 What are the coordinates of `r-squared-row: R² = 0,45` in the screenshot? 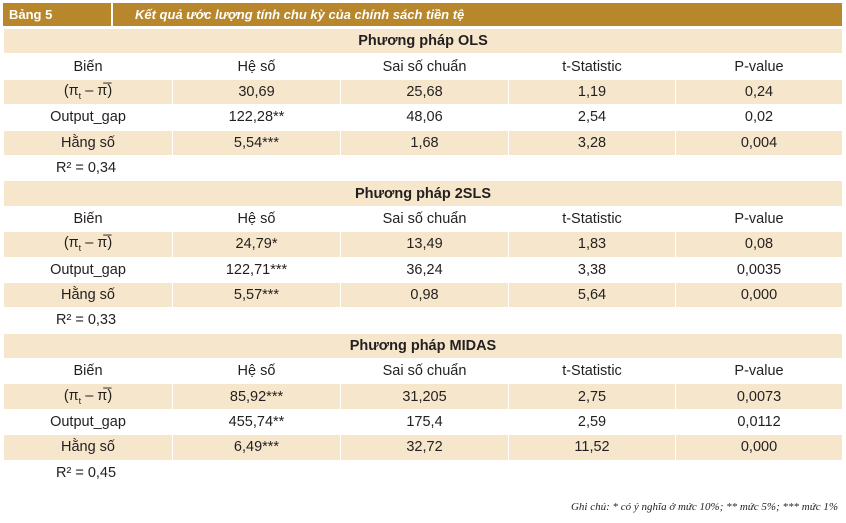 It's located at (423, 473).